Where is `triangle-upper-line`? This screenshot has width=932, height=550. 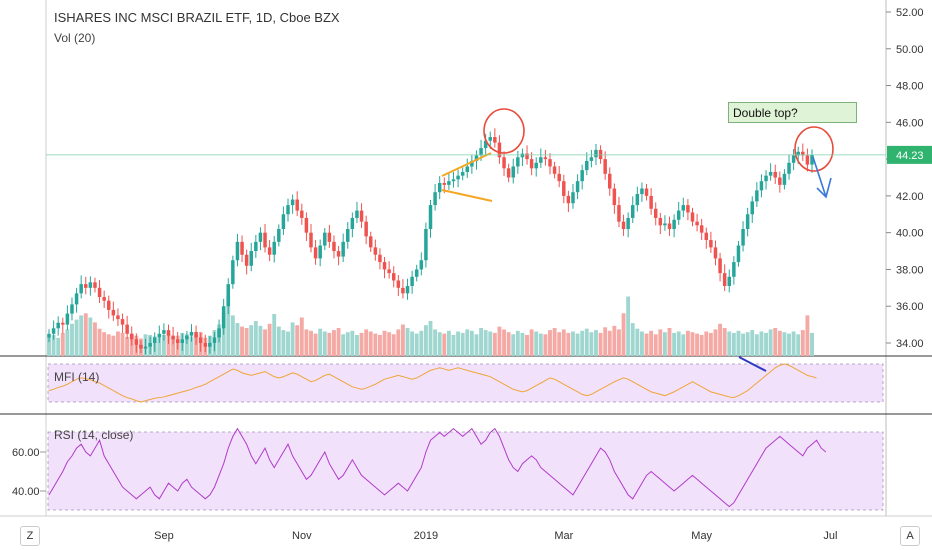
triangle-upper-line is located at coordinates (466, 164).